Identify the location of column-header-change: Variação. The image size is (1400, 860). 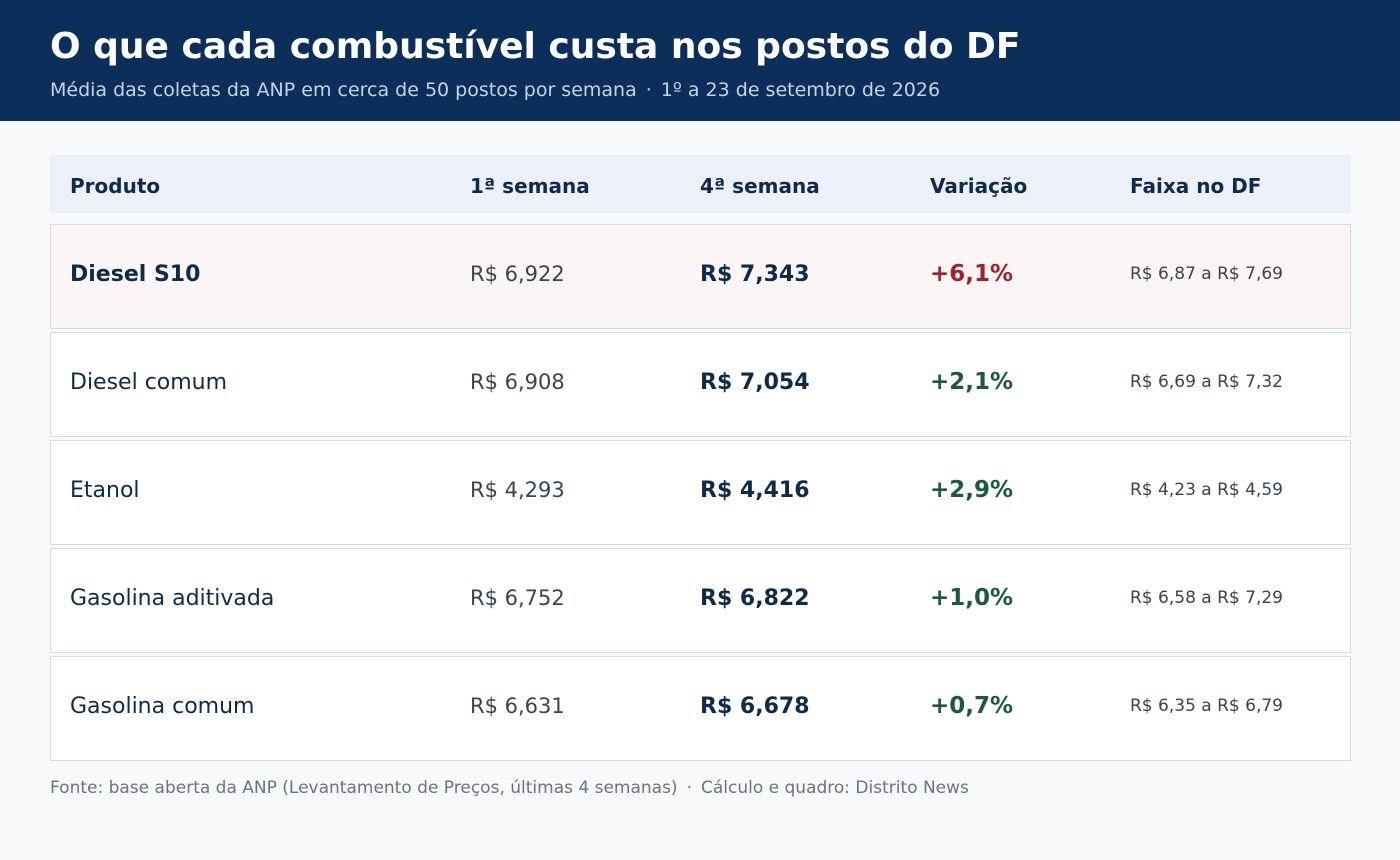
(979, 186).